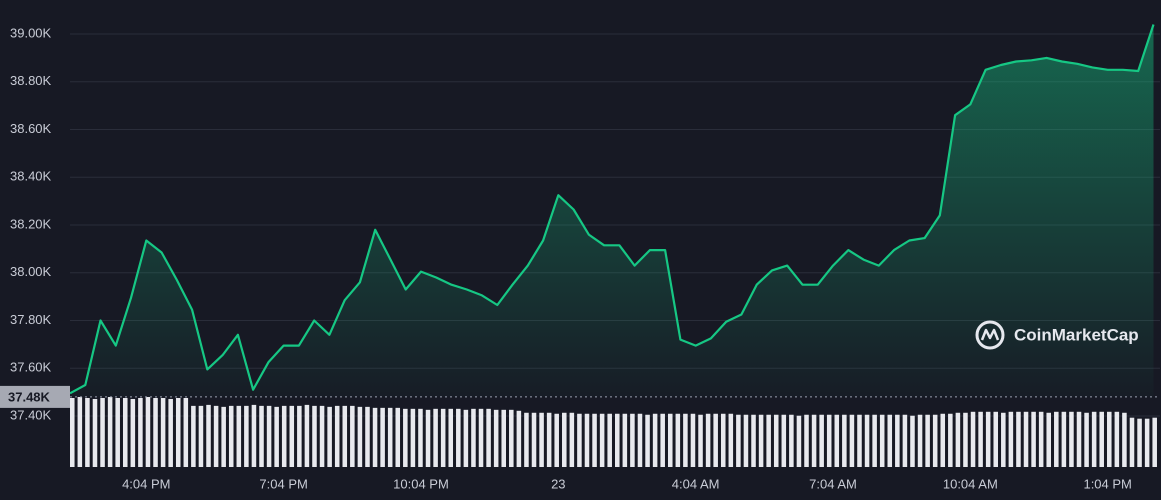 Image resolution: width=1161 pixels, height=500 pixels. Describe the element at coordinates (970, 483) in the screenshot. I see `x-tick-label: 10:04 AM` at that location.